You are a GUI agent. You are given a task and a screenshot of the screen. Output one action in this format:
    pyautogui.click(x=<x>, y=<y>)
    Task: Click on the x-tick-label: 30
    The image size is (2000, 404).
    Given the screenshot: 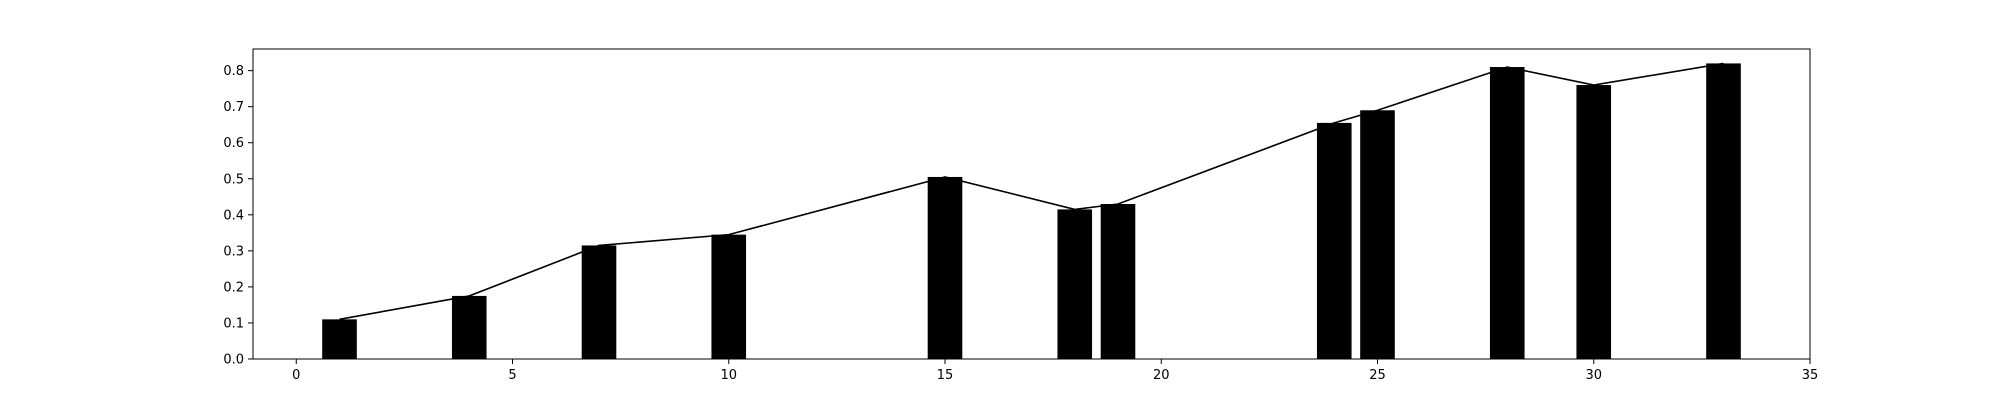 What is the action you would take?
    pyautogui.click(x=1593, y=375)
    